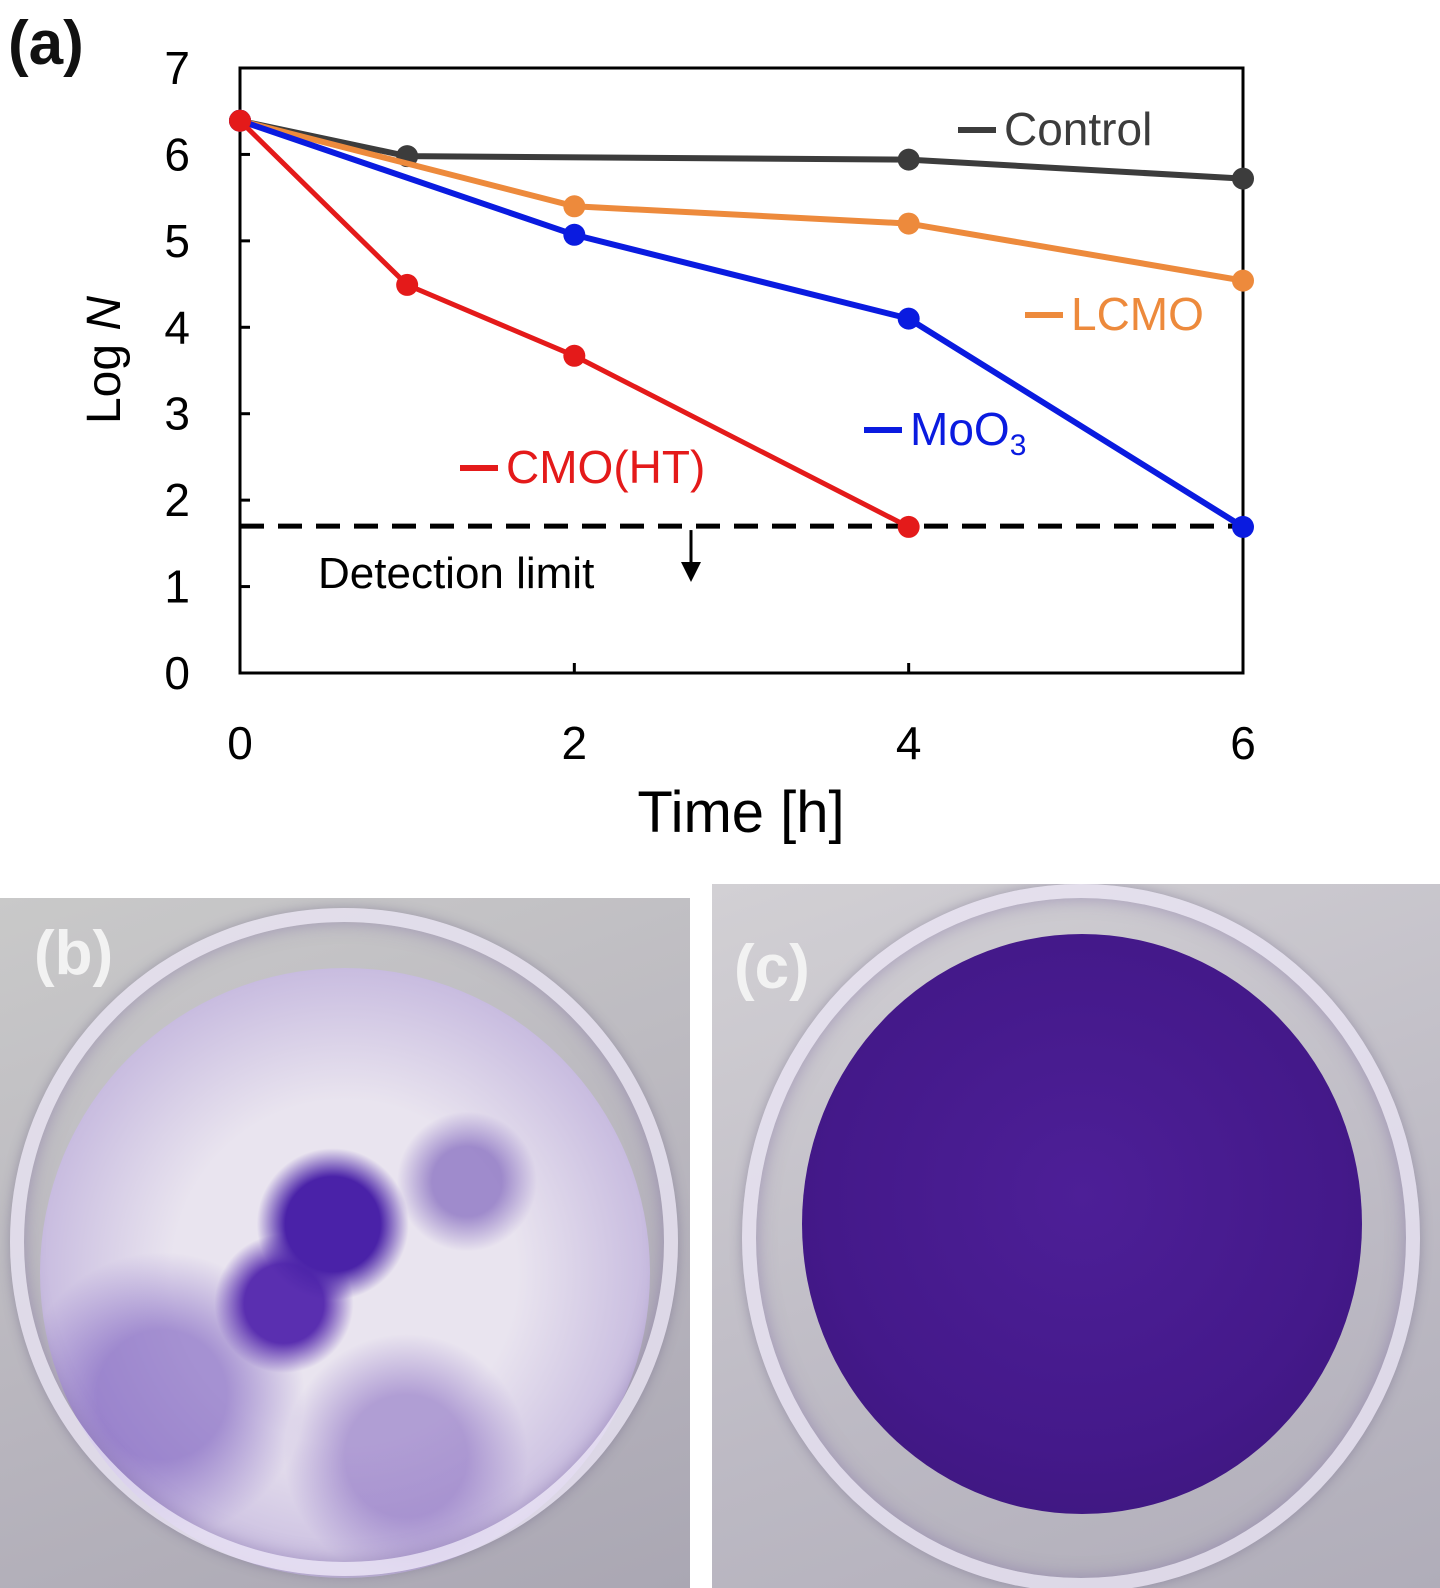 The width and height of the screenshot is (1440, 1588). What do you see at coordinates (104, 360) in the screenshot?
I see `y-axis-label: Log N` at bounding box center [104, 360].